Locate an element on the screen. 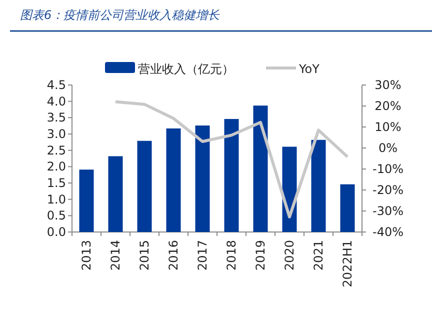 The width and height of the screenshot is (432, 326). y2-tick-label: 0% is located at coordinates (388, 148).